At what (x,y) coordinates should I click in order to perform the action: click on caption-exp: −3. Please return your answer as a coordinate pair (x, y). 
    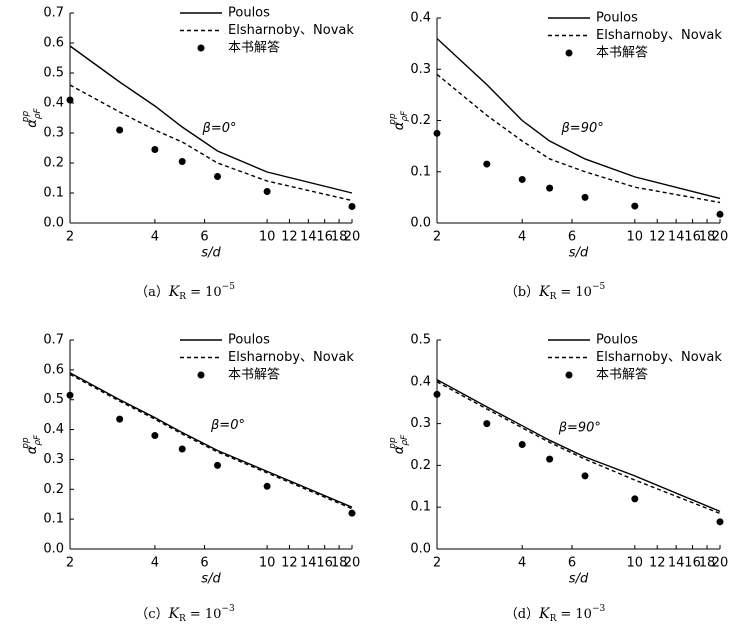
    Looking at the image, I should click on (599, 609).